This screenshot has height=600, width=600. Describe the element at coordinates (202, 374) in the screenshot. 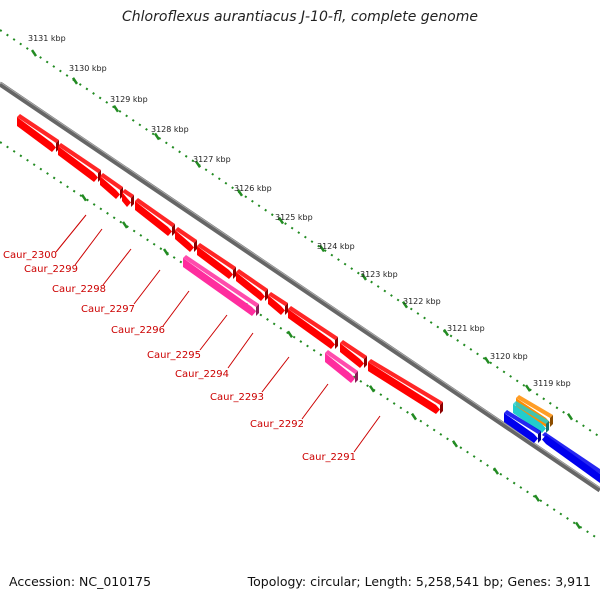

I see `gene-label: Caur_2294` at that location.